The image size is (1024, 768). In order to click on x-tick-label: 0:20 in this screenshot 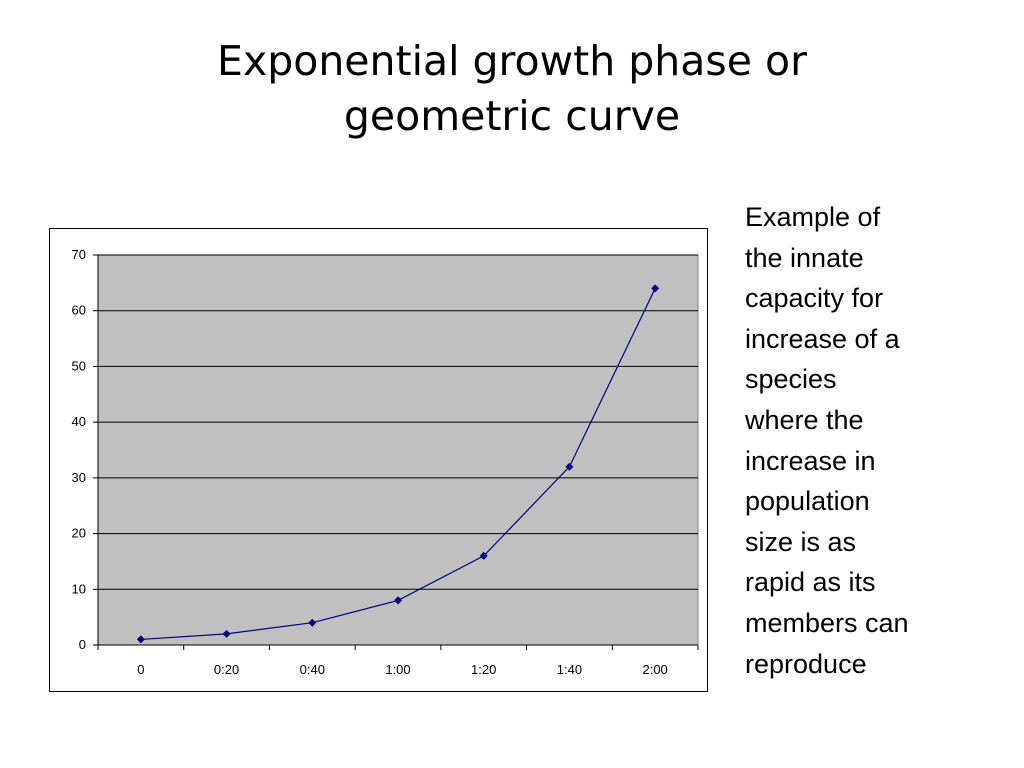, I will do `click(226, 669)`.